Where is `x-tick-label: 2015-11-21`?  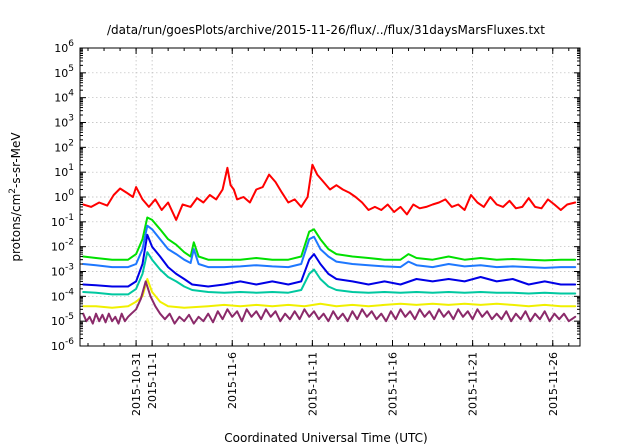 x-tick-label: 2015-11-21 is located at coordinates (473, 384).